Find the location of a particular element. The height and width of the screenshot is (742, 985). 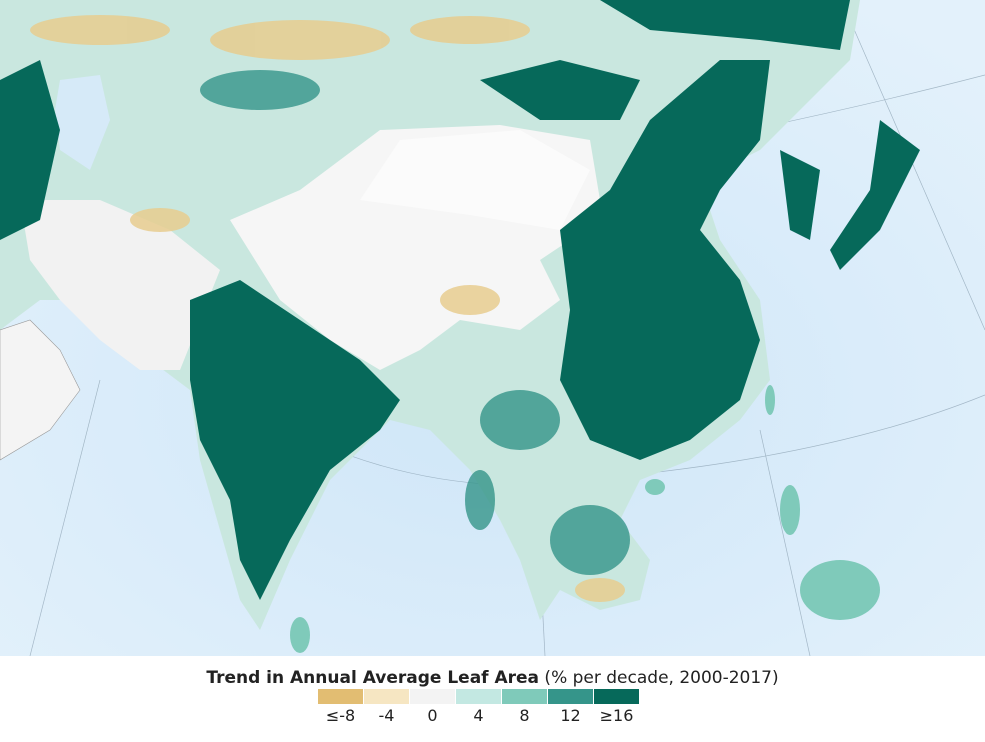

land-gobi is located at coordinates (475, 180).